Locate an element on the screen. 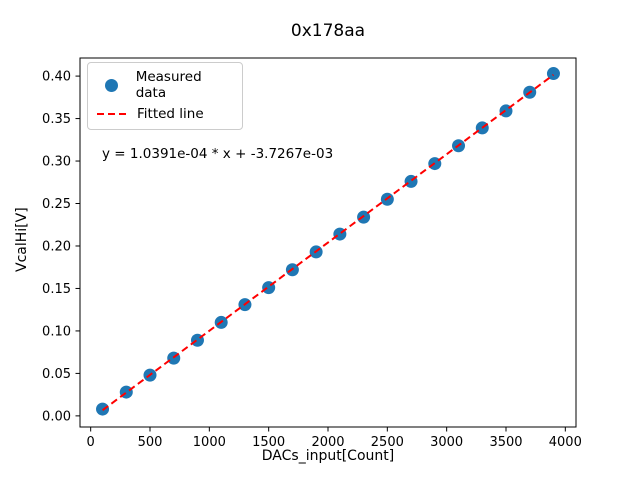  y-tick-label: 0.15 is located at coordinates (56, 289).